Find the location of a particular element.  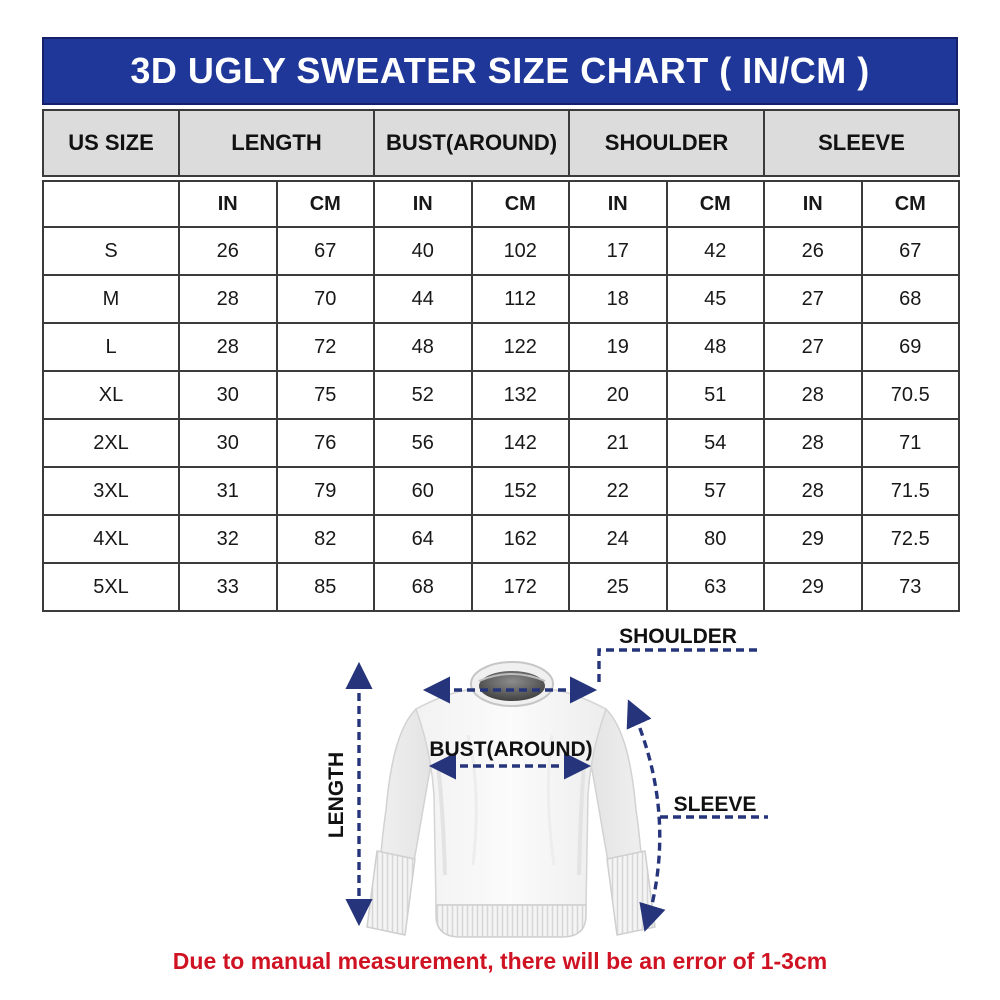

table-row: 4XL 32 82 64 162 24 80 29 72.5 is located at coordinates (501, 539).